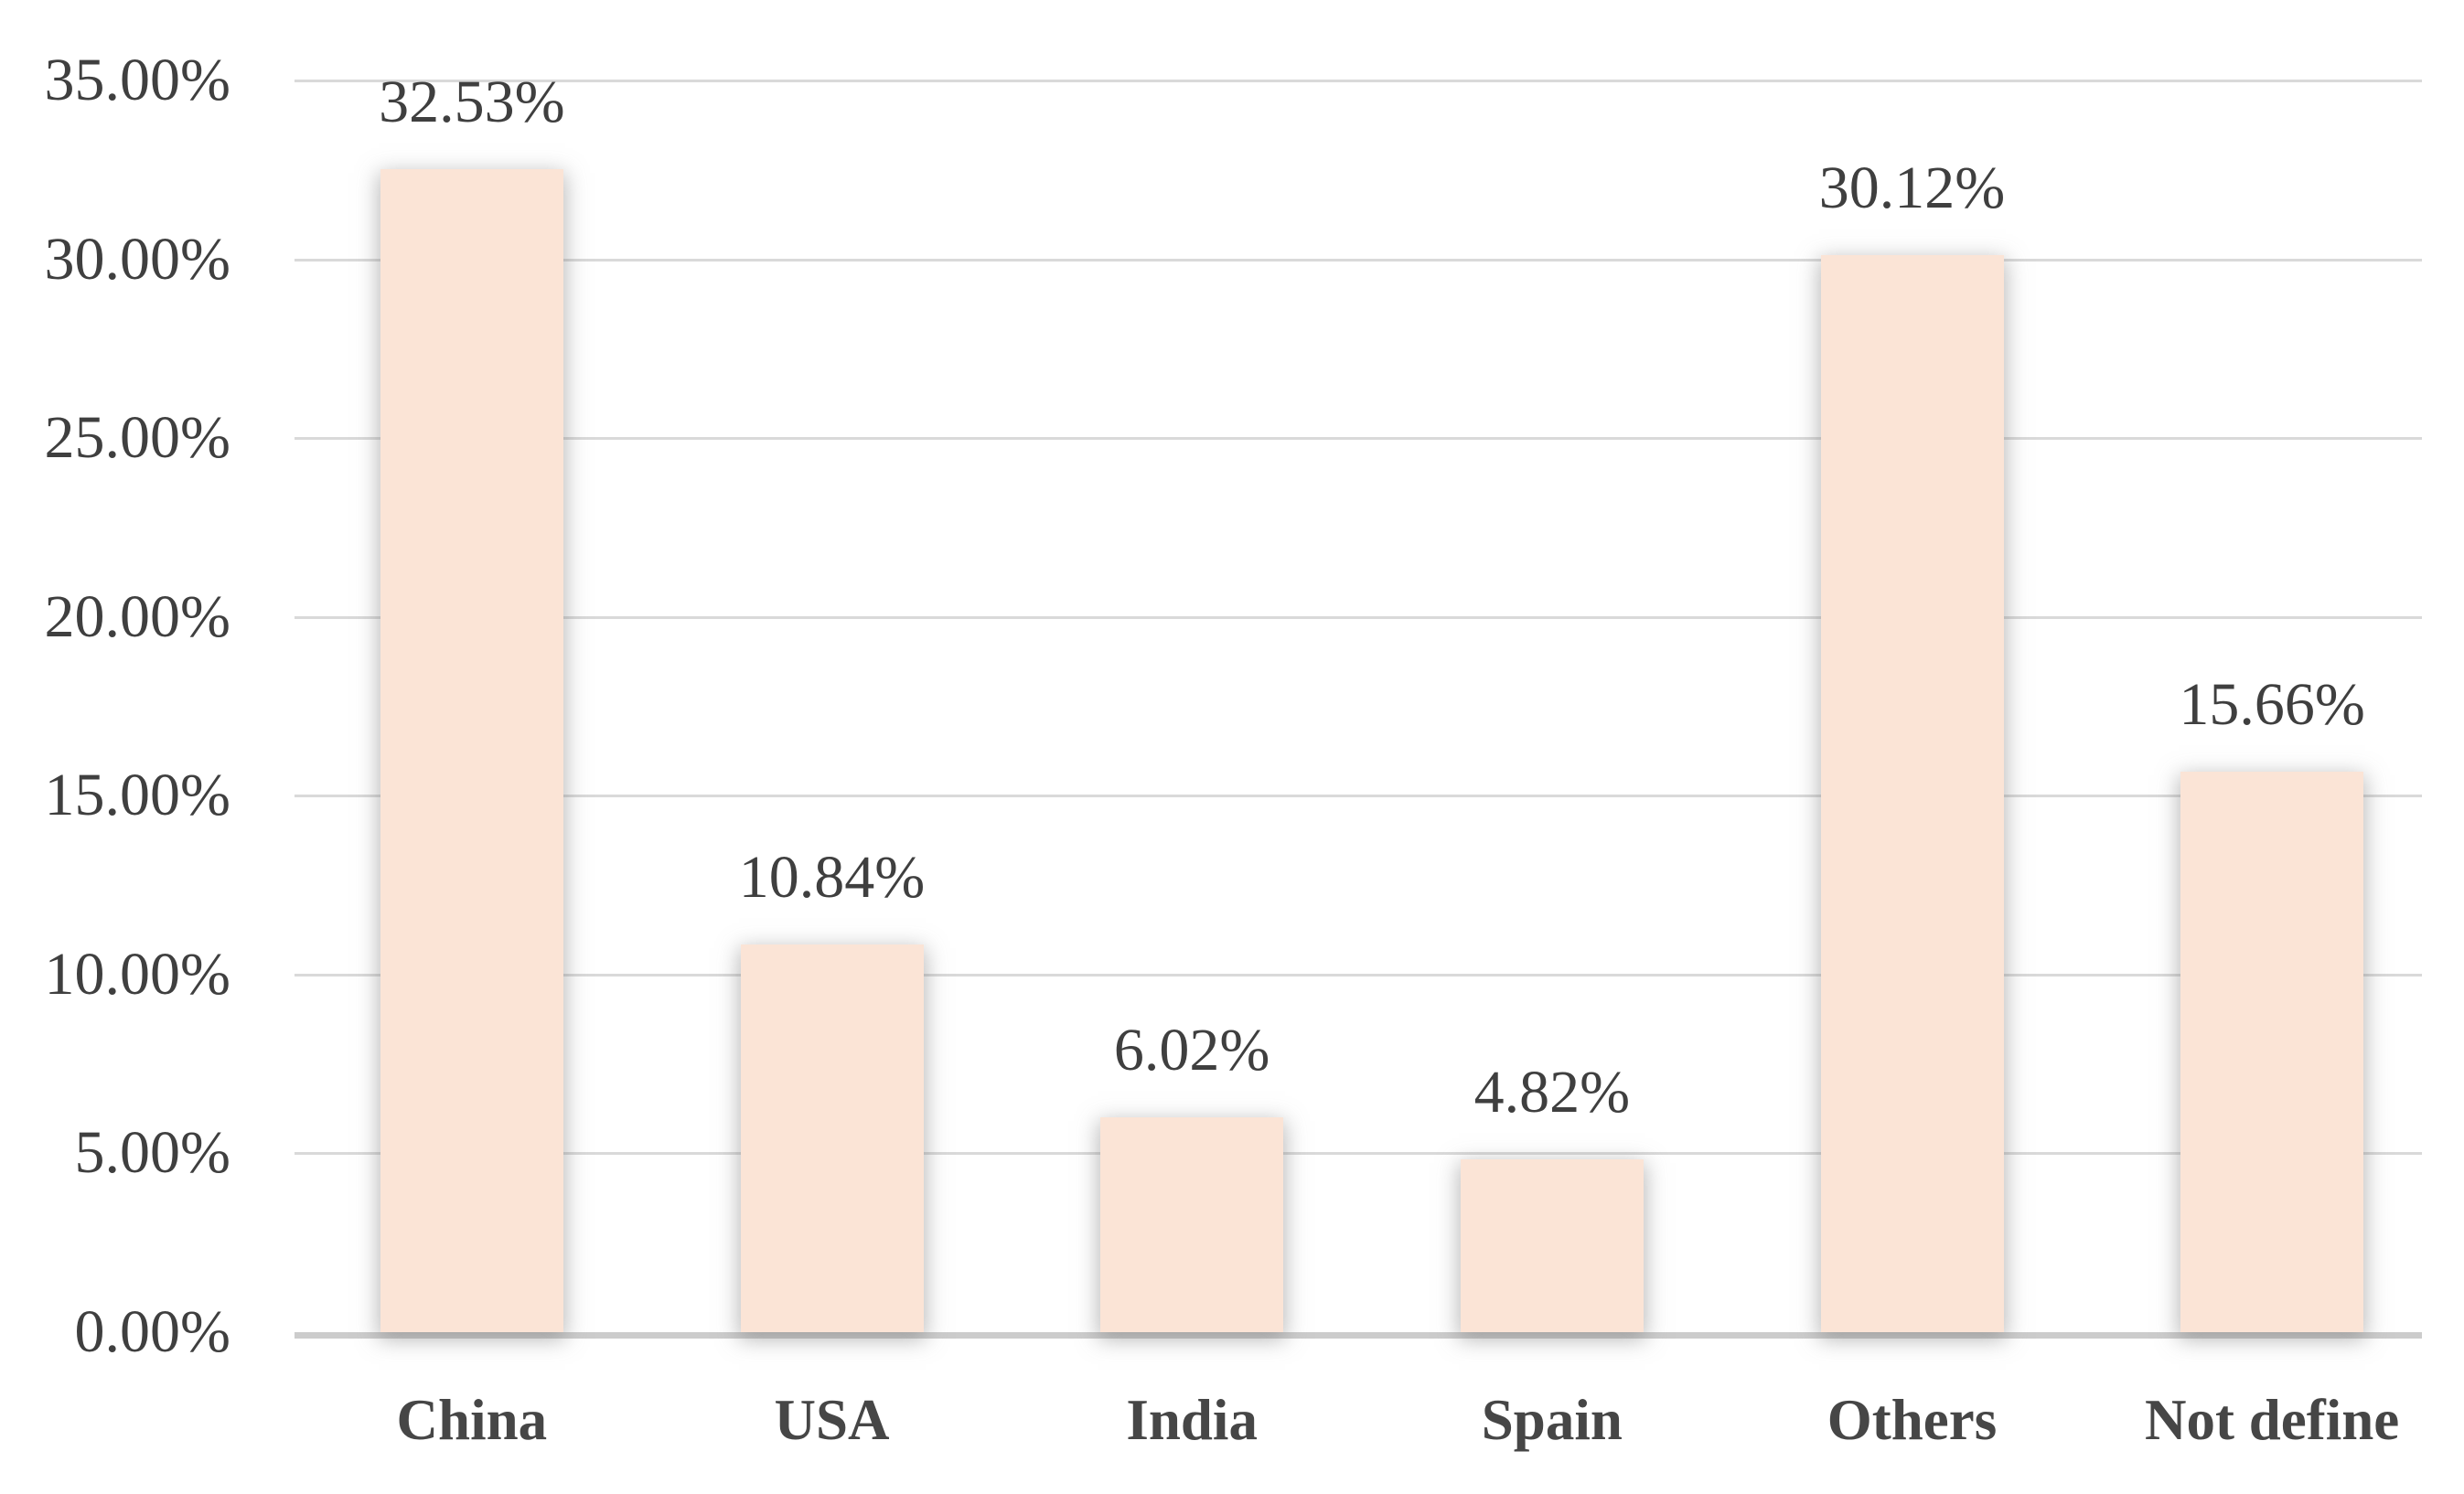  Describe the element at coordinates (2272, 1052) in the screenshot. I see `bar-not-define` at that location.